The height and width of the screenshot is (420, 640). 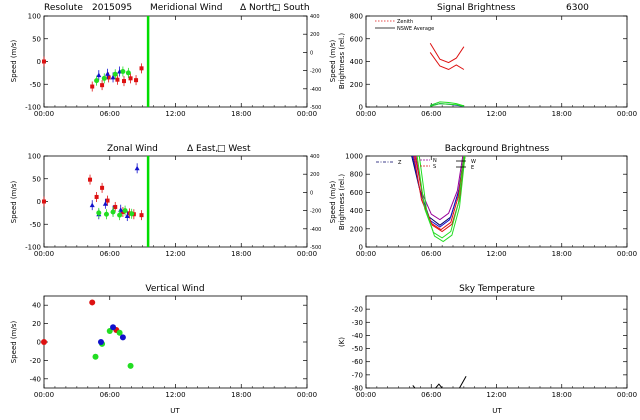 I want to click on background-xtick-label: 00:00, so click(x=366, y=254).